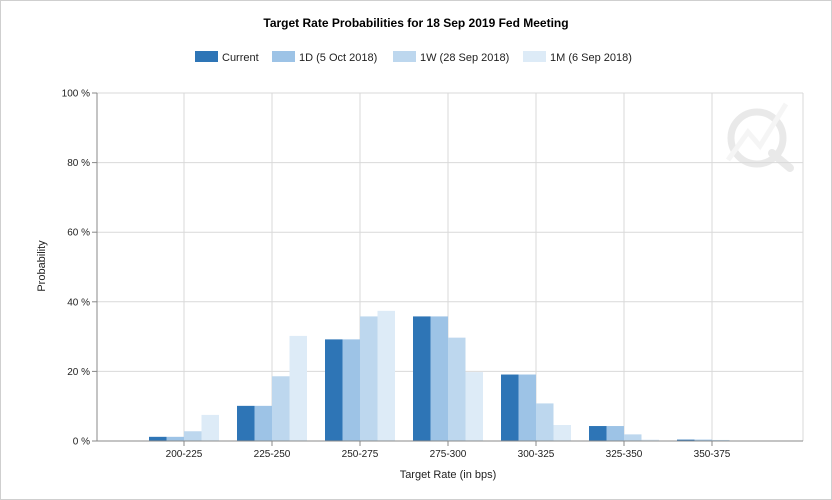 This screenshot has width=832, height=500. I want to click on x-tick-label: 200-225, so click(184, 454).